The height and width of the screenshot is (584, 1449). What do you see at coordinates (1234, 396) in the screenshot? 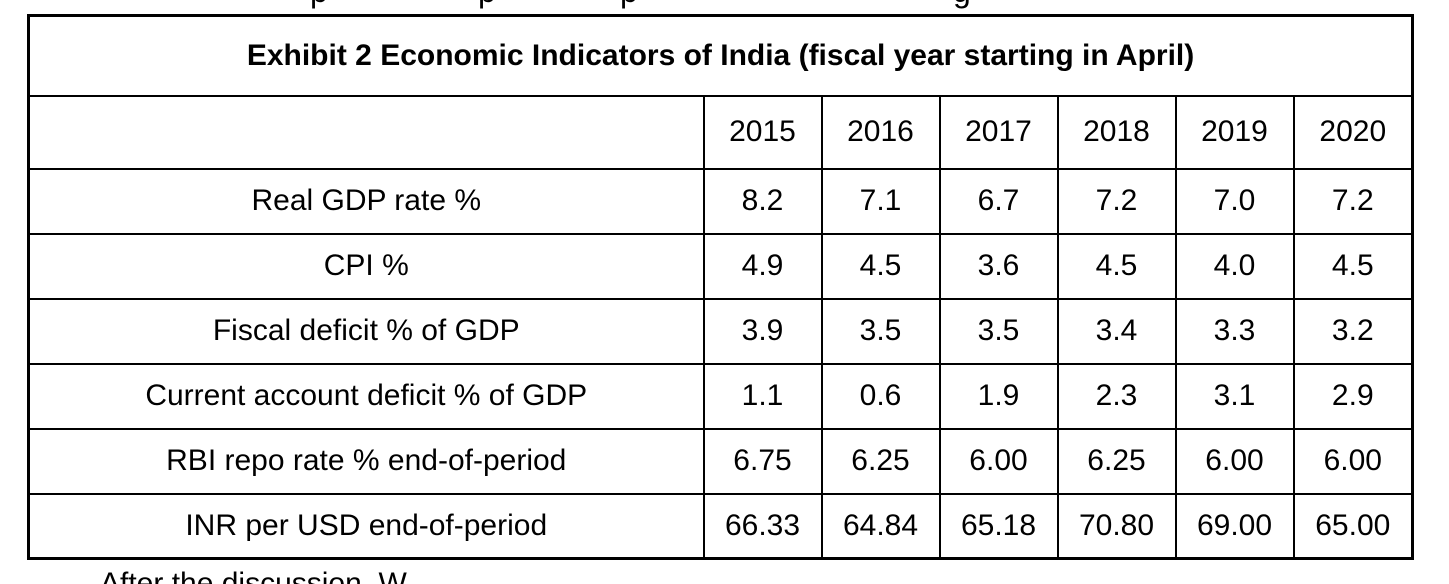
I see `table-cell: 3.1` at bounding box center [1234, 396].